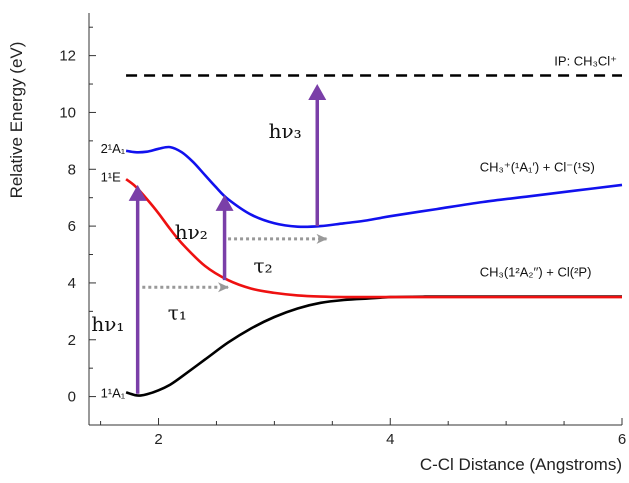 The image size is (629, 483). What do you see at coordinates (72, 169) in the screenshot?
I see `y-tick-label: 8` at bounding box center [72, 169].